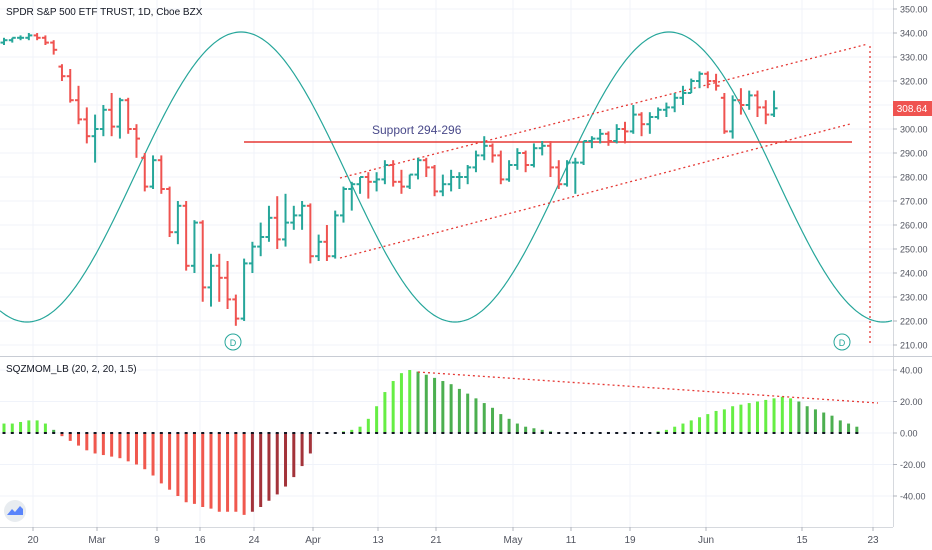  What do you see at coordinates (157, 540) in the screenshot?
I see `time-tick-label: 9` at bounding box center [157, 540].